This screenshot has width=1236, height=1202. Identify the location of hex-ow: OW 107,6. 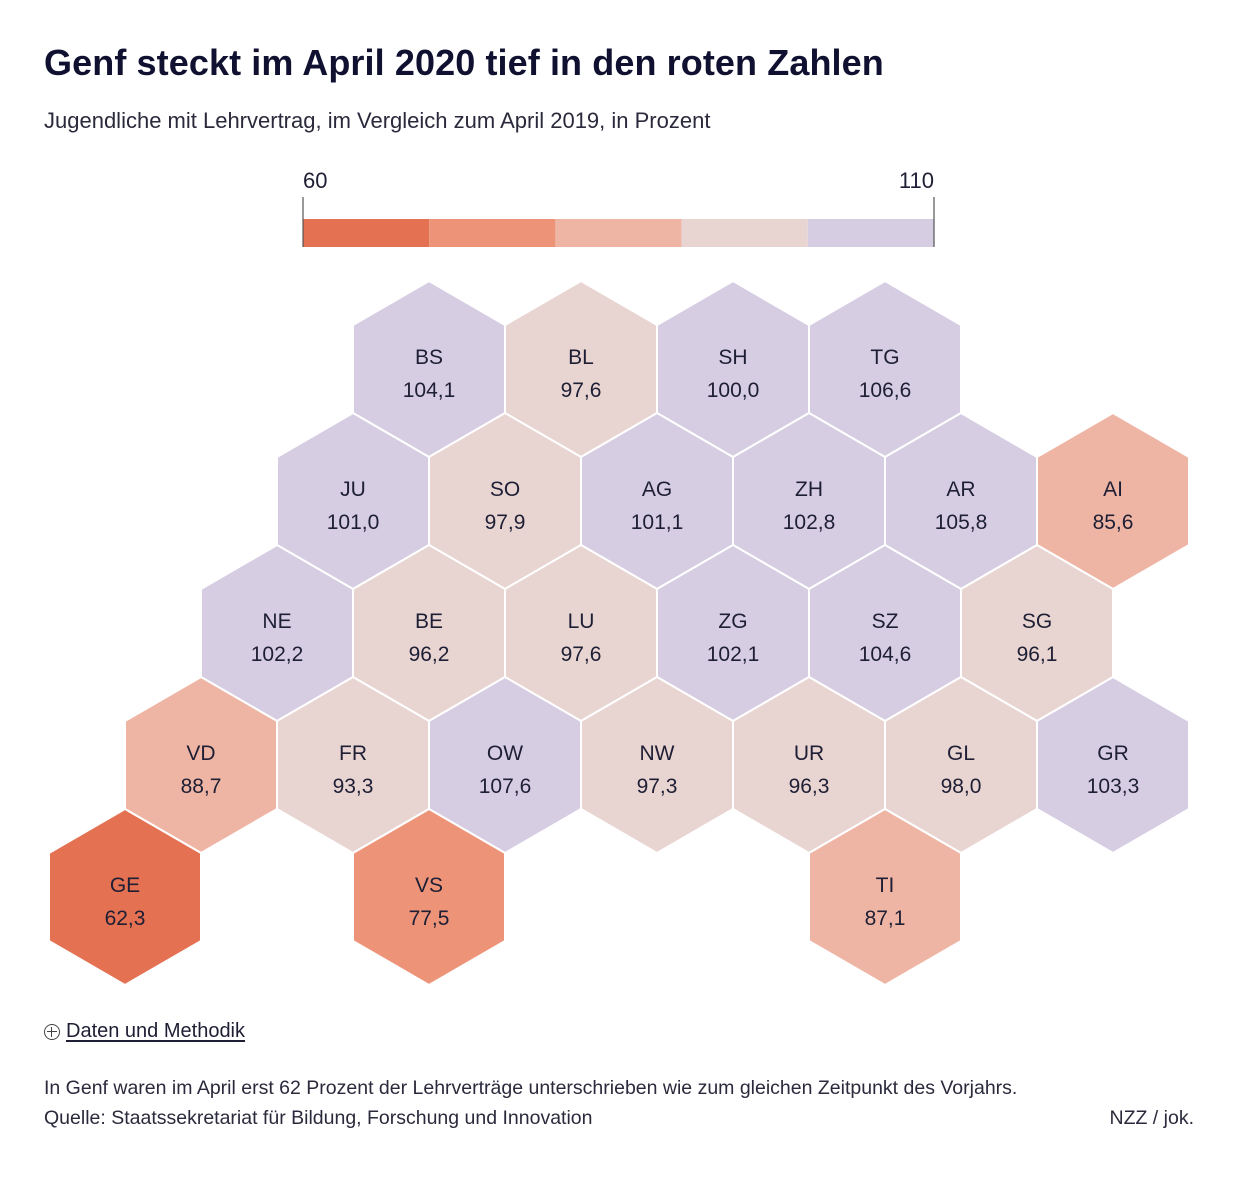
(505, 765).